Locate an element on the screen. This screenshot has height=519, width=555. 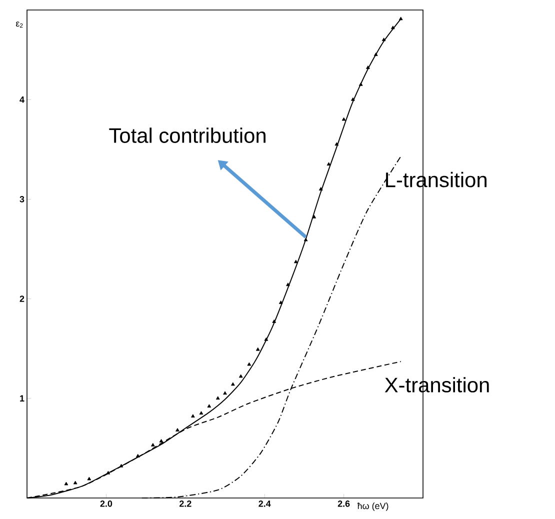
x-tick-label: 2.0 is located at coordinates (106, 503).